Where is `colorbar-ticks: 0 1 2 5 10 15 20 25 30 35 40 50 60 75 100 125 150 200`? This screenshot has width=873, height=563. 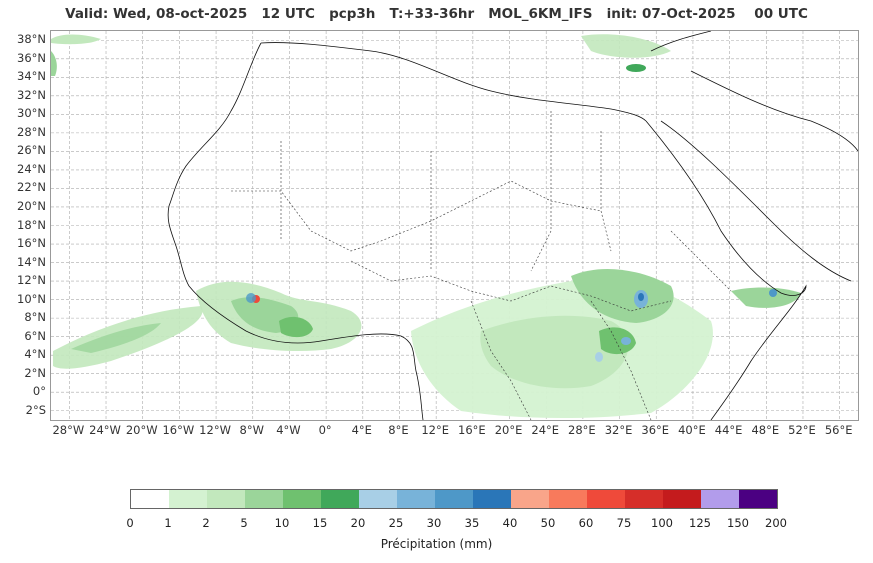 colorbar-ticks: 0 1 2 5 10 15 20 25 30 35 40 50 60 75 100 125 150 200 is located at coordinates (456, 523).